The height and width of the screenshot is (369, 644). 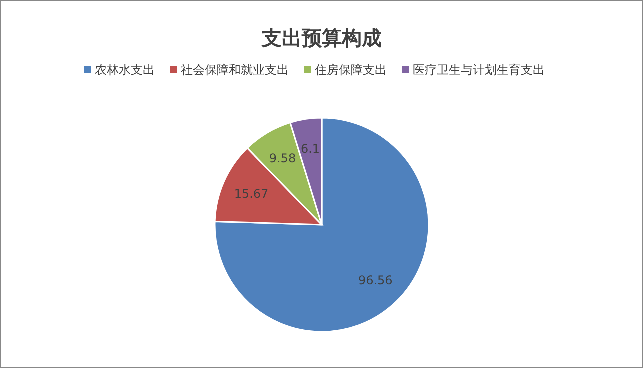 I want to click on data-label: 15.67, so click(x=251, y=193).